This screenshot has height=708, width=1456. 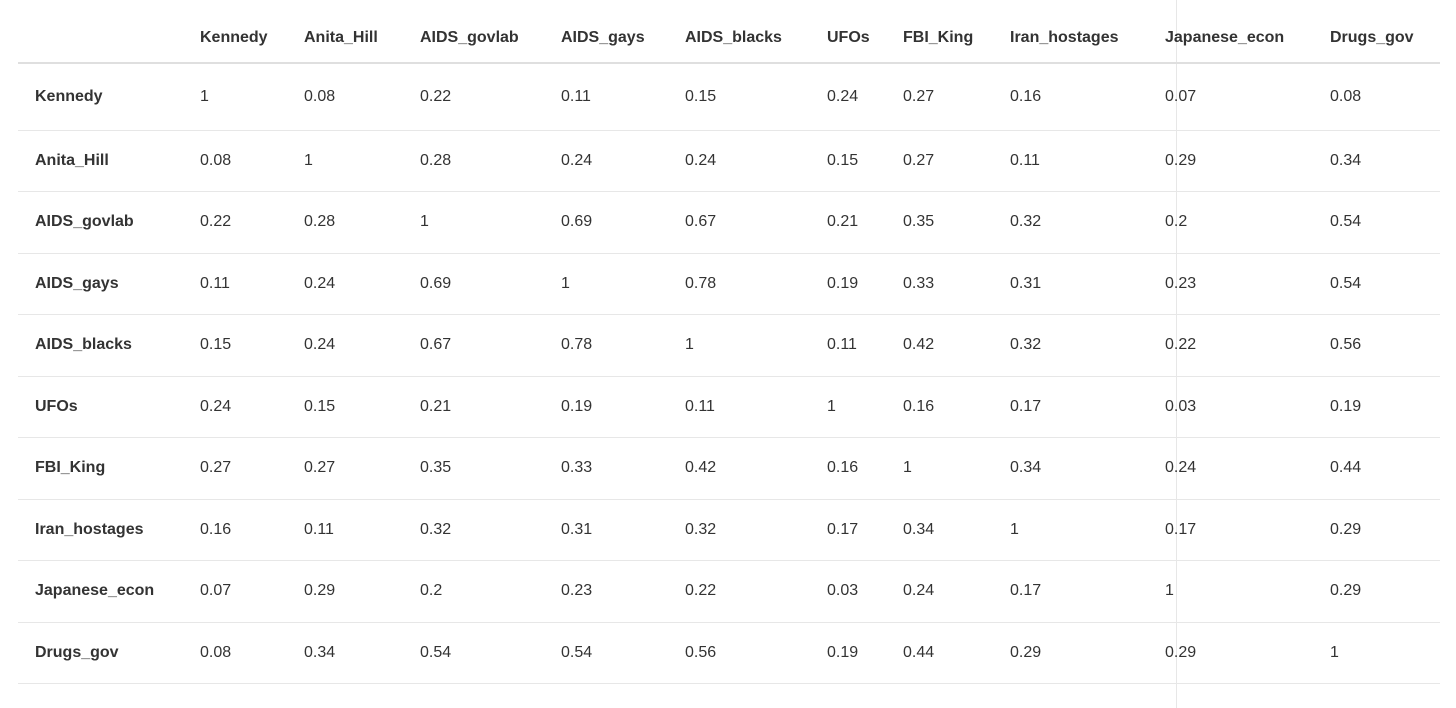 What do you see at coordinates (1077, 32) in the screenshot?
I see `column-header-iran_hostages: Iran_hostages` at bounding box center [1077, 32].